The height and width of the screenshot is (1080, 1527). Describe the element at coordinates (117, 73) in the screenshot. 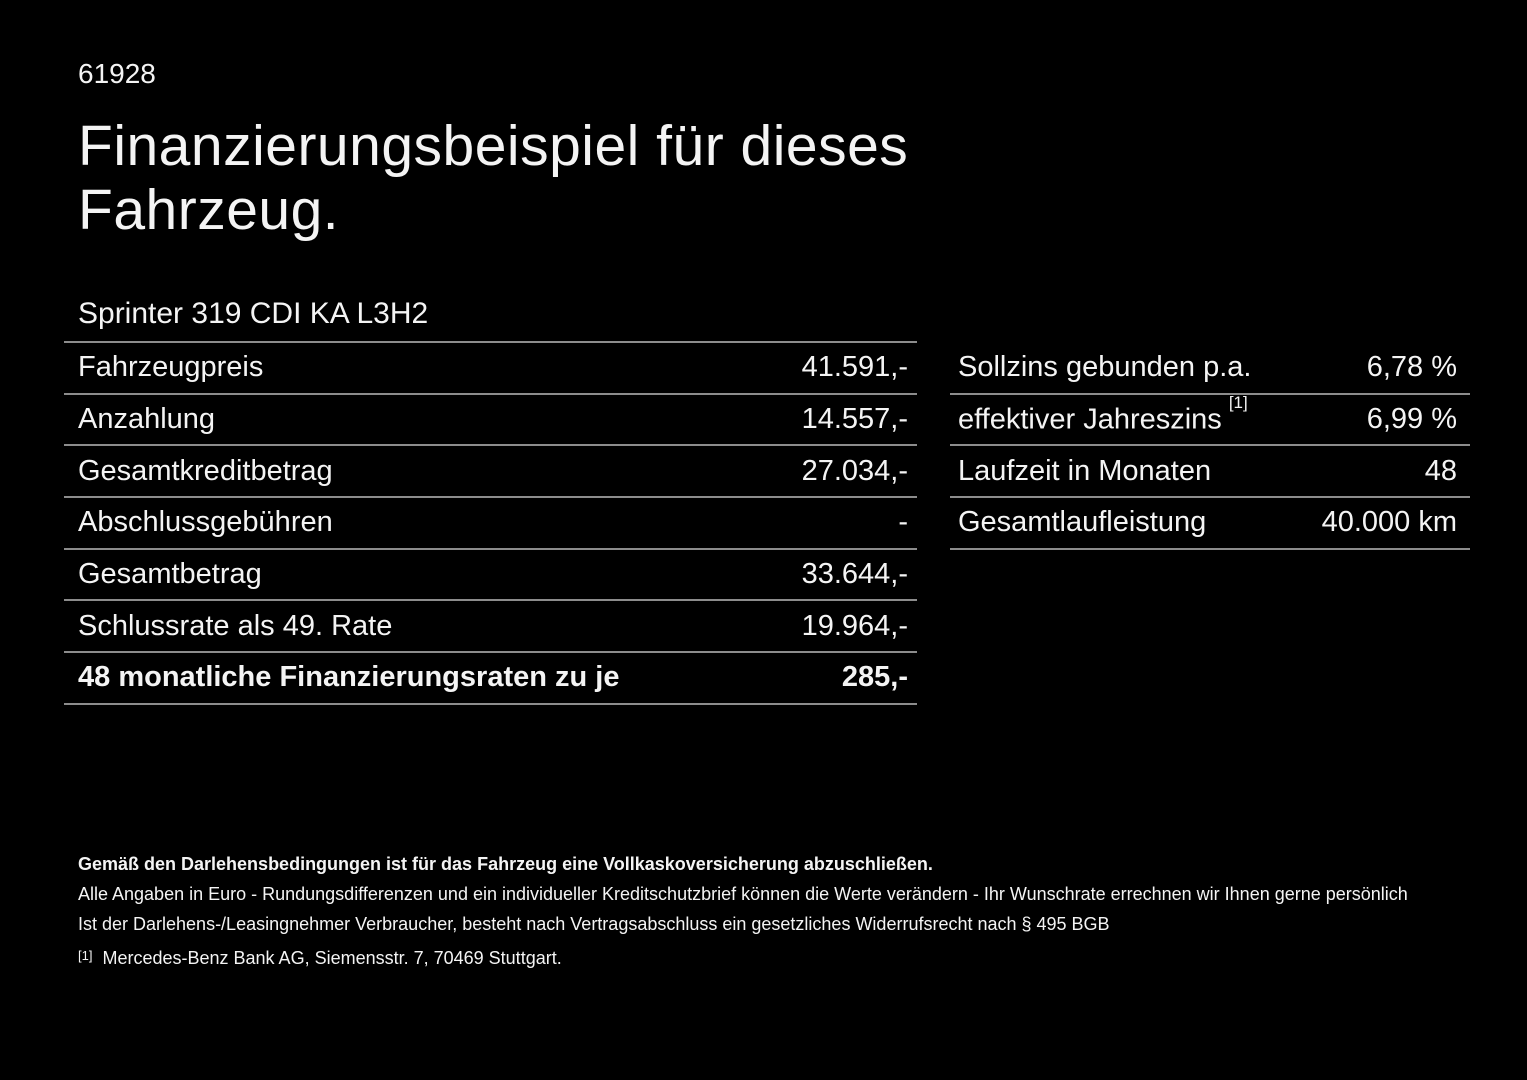

I see `offer-id: 61928` at that location.